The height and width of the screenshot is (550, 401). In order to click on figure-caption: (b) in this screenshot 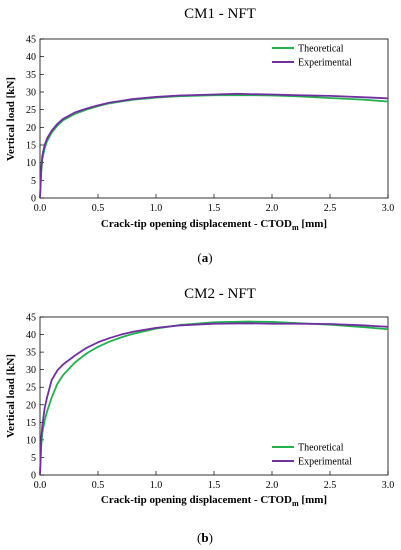, I will do `click(205, 537)`.